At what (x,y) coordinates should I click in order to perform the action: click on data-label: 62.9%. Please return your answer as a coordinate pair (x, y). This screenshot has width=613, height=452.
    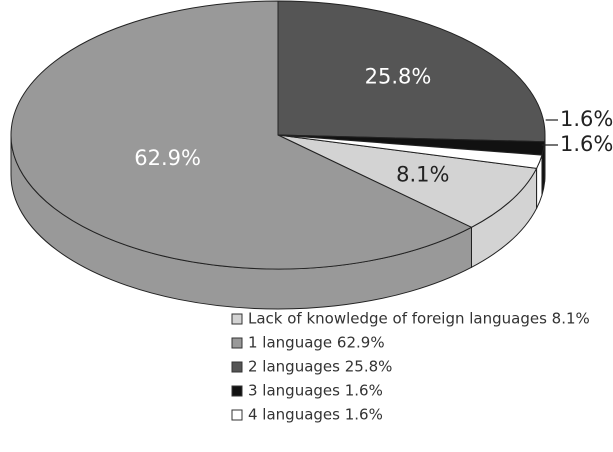
    Looking at the image, I should click on (167, 158).